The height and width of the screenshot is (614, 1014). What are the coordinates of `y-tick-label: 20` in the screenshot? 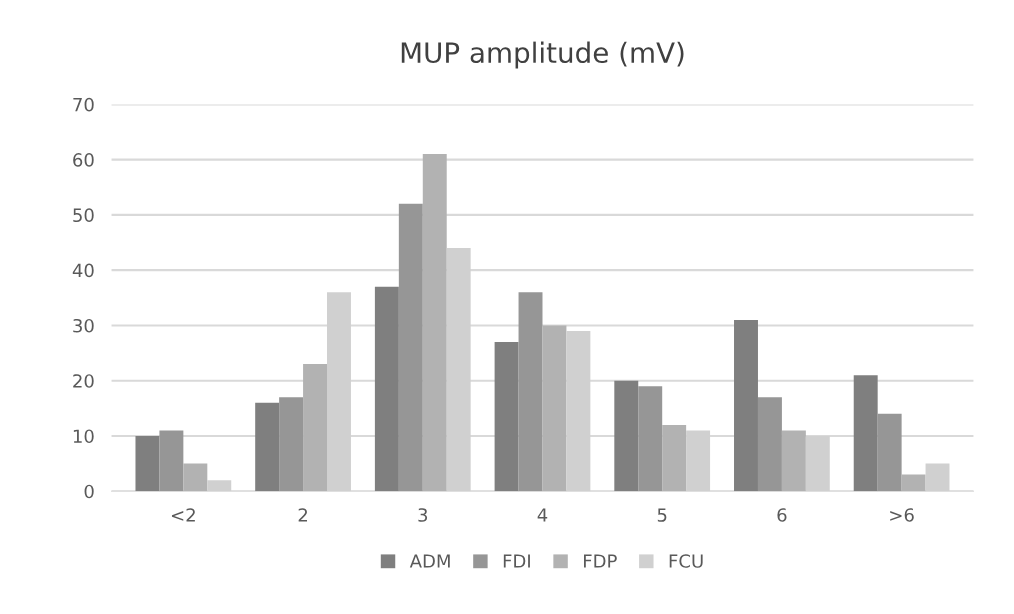 It's located at (83, 381).